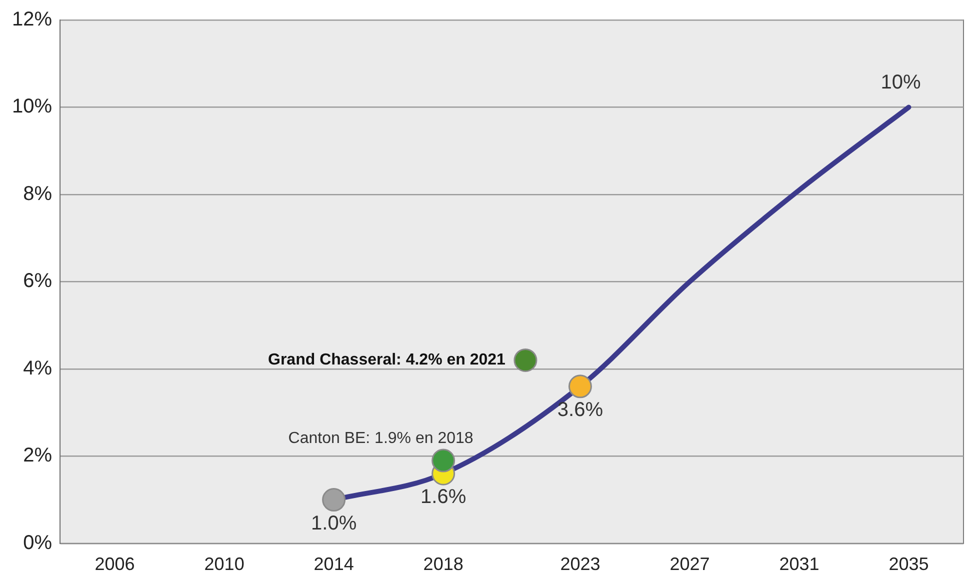 The image size is (976, 579). I want to click on y-tick-label: 2%, so click(37, 455).